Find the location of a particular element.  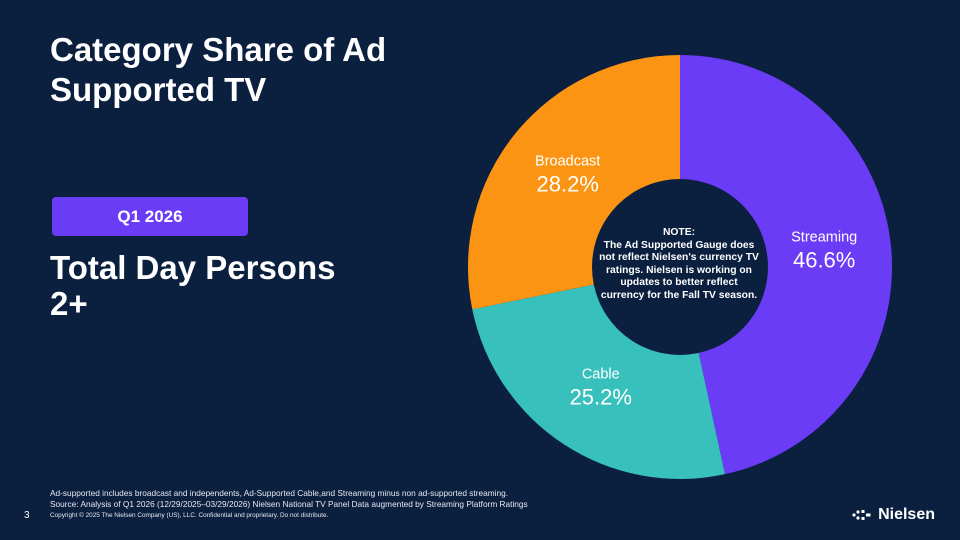

period-badge: Q1 2026 is located at coordinates (150, 216).